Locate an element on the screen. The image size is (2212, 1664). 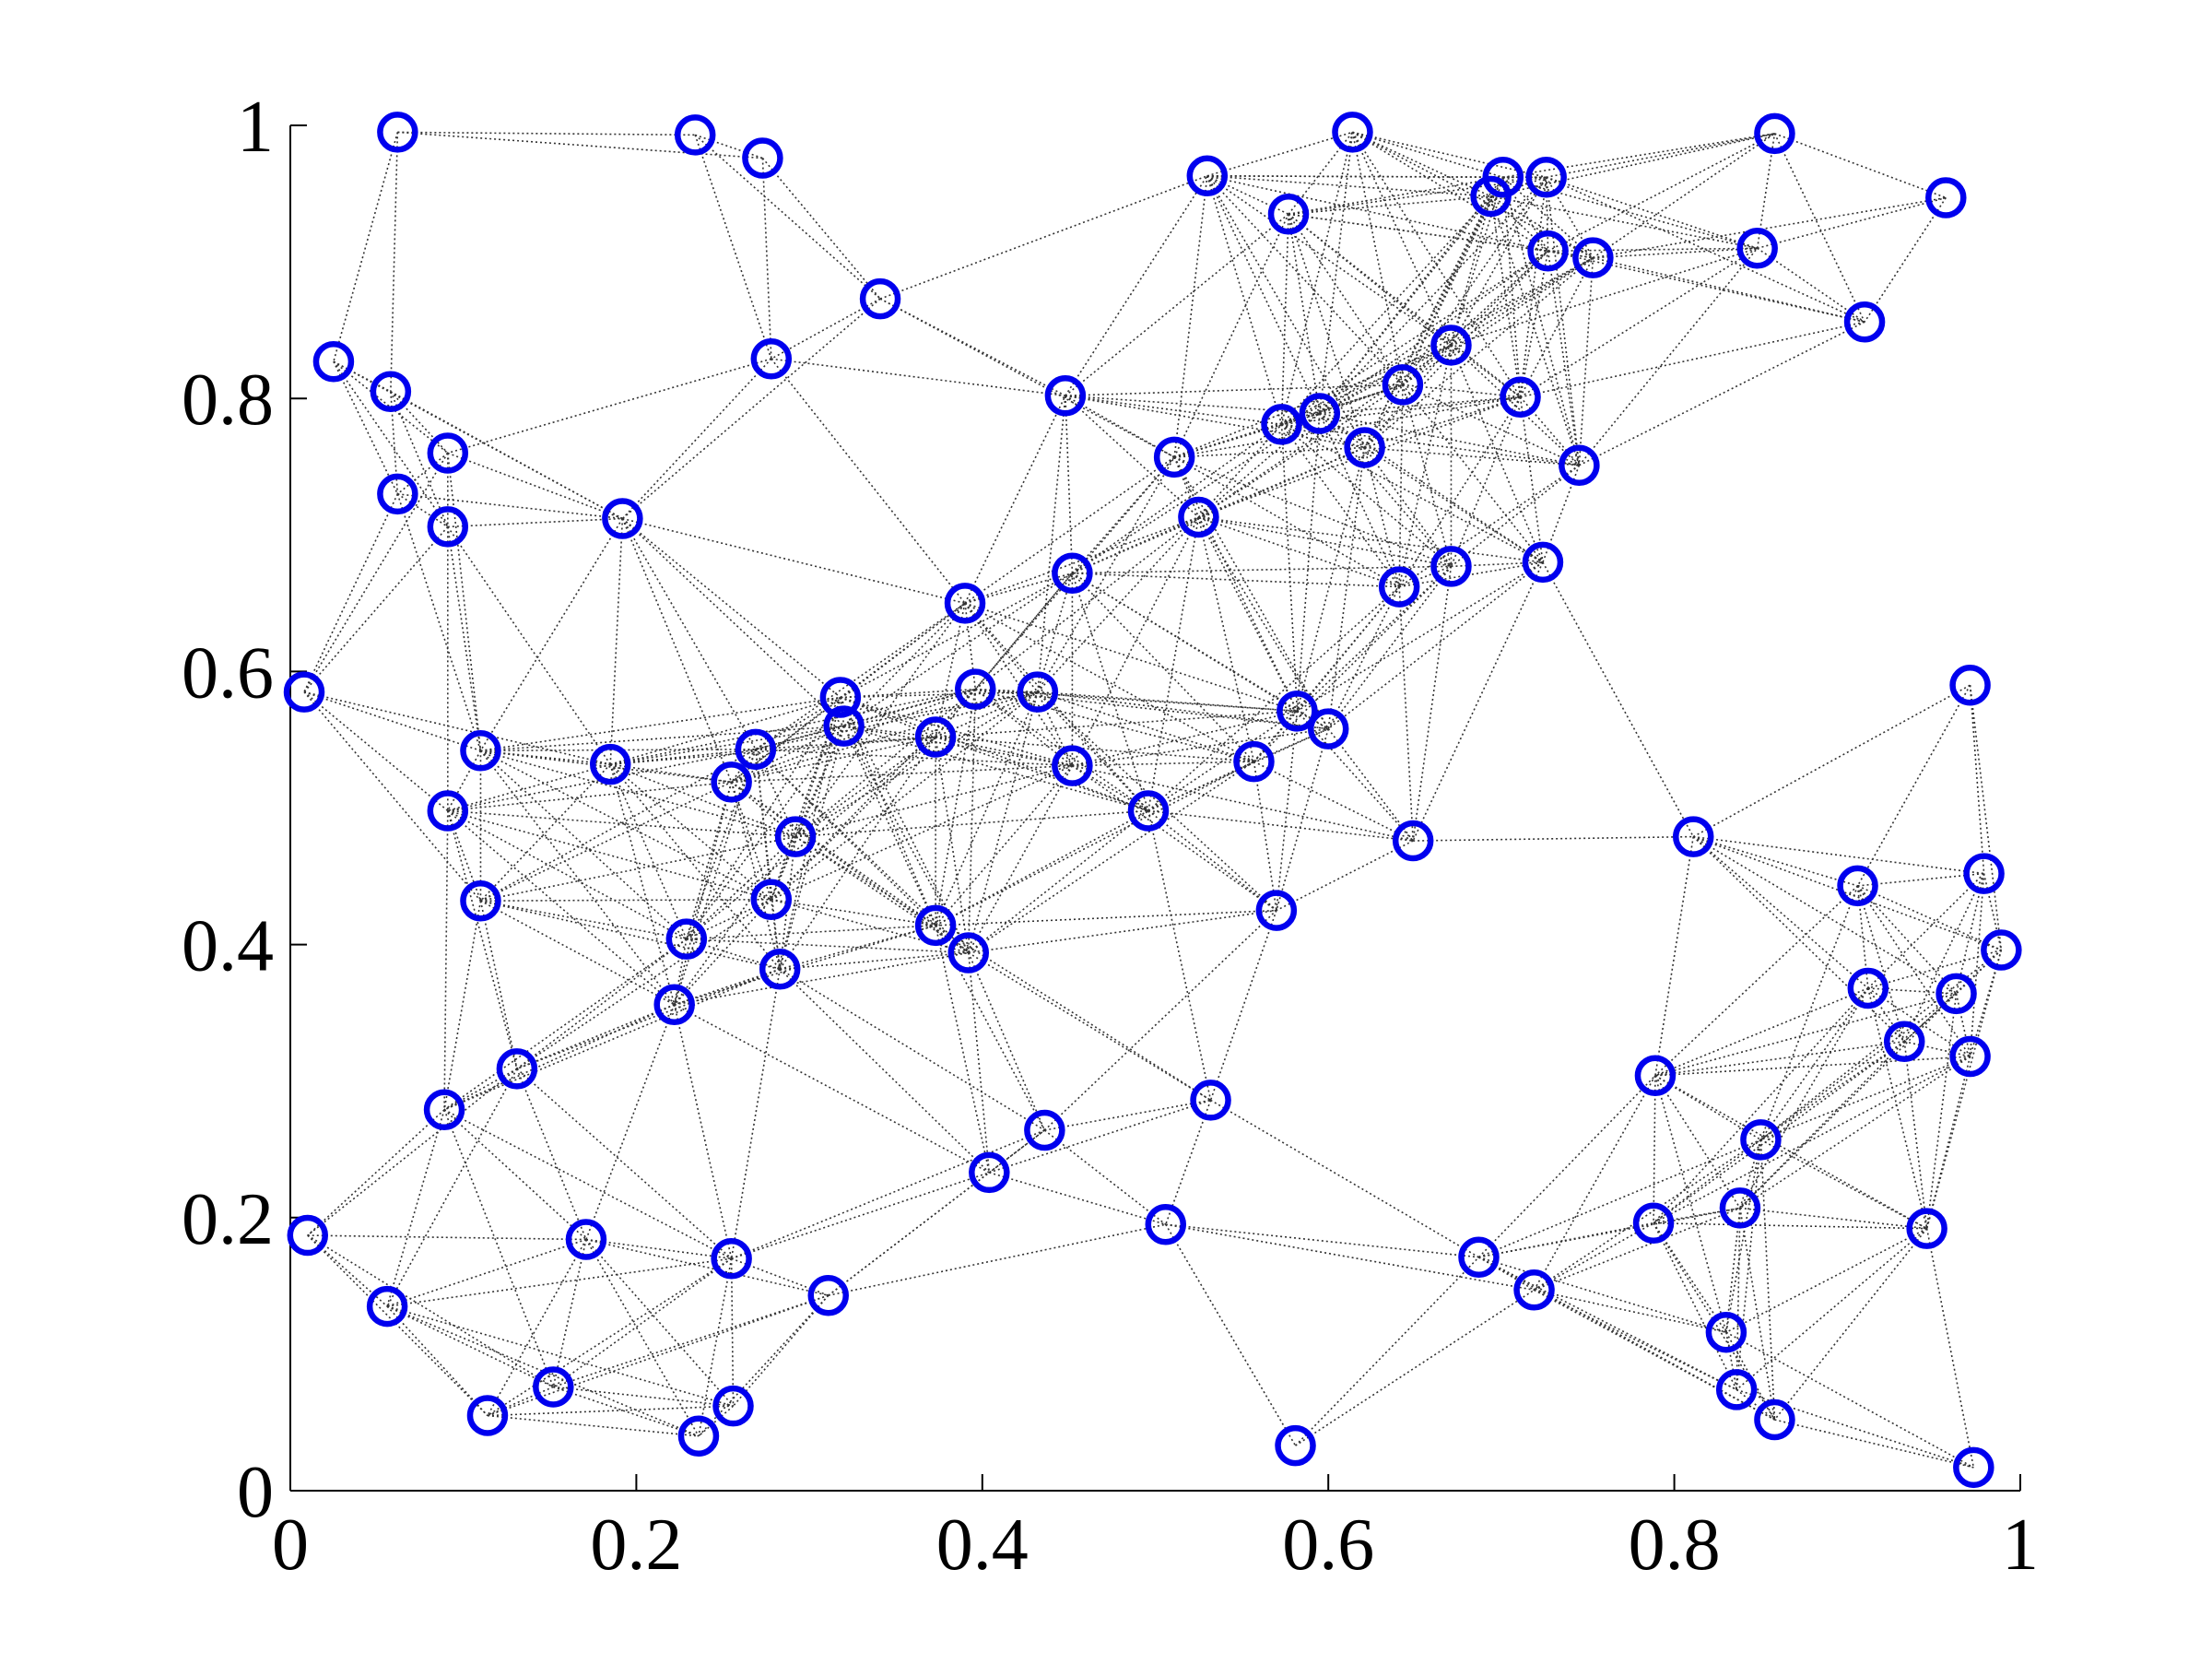
x-tick-label: 1 is located at coordinates (2020, 1545).